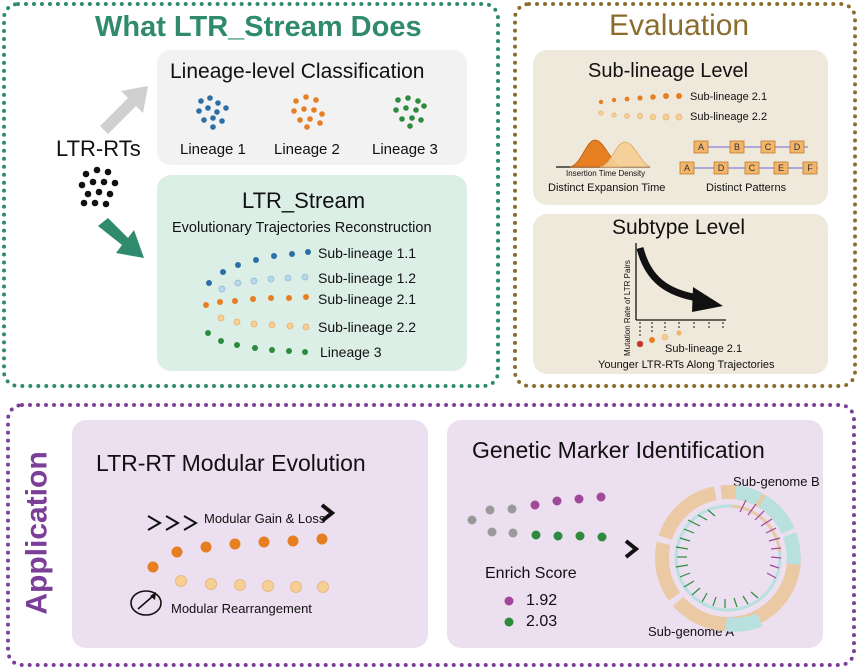  Describe the element at coordinates (680, 127) in the screenshot. I see `sub-lineage-level-box` at that location.